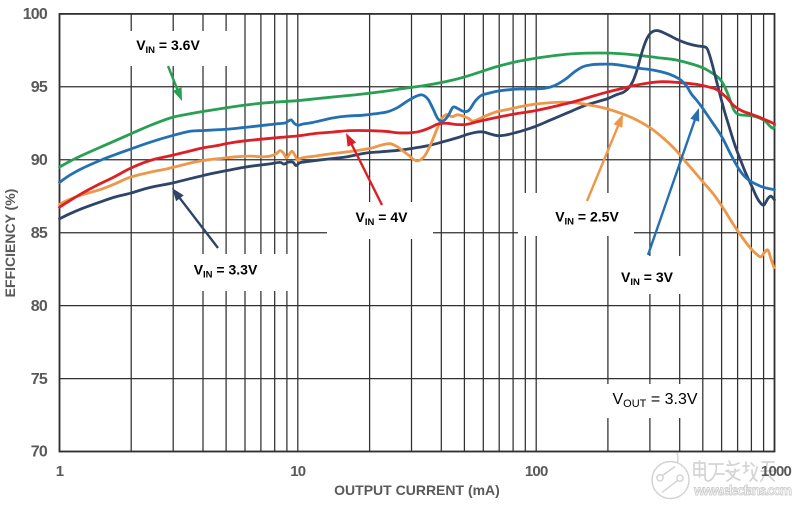 This screenshot has width=800, height=510. What do you see at coordinates (654, 400) in the screenshot?
I see `svg-text: VOUT = 3.3V` at bounding box center [654, 400].